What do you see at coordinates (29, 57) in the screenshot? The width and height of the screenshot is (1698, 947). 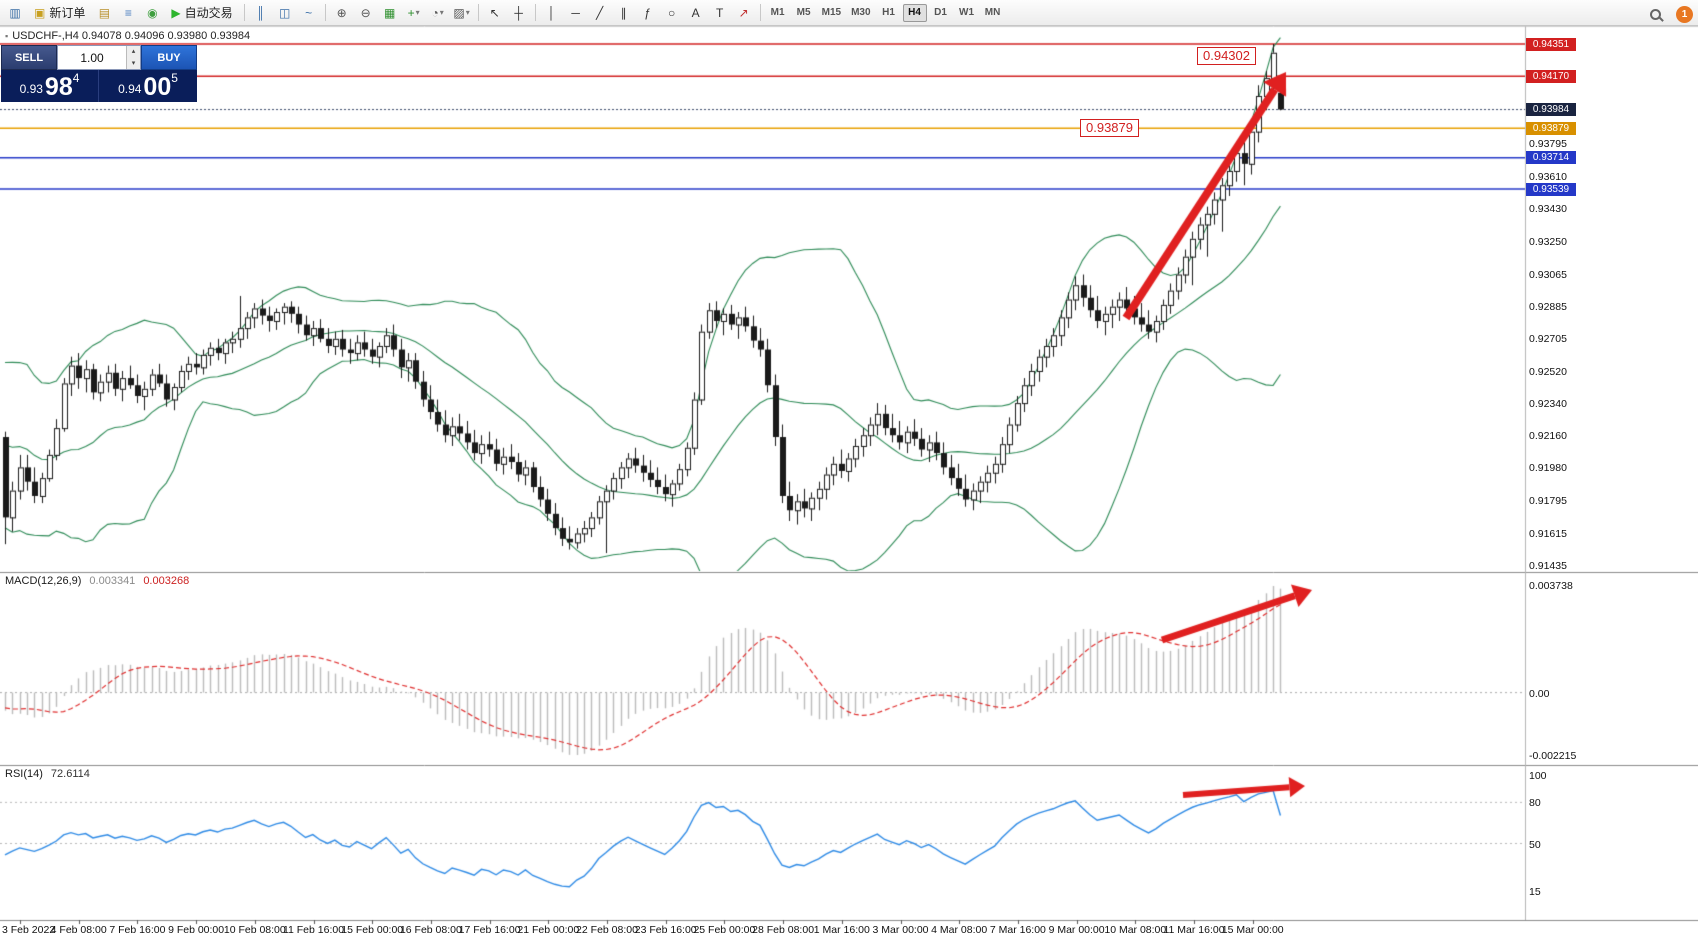 I see `sell-button: SELL` at bounding box center [29, 57].